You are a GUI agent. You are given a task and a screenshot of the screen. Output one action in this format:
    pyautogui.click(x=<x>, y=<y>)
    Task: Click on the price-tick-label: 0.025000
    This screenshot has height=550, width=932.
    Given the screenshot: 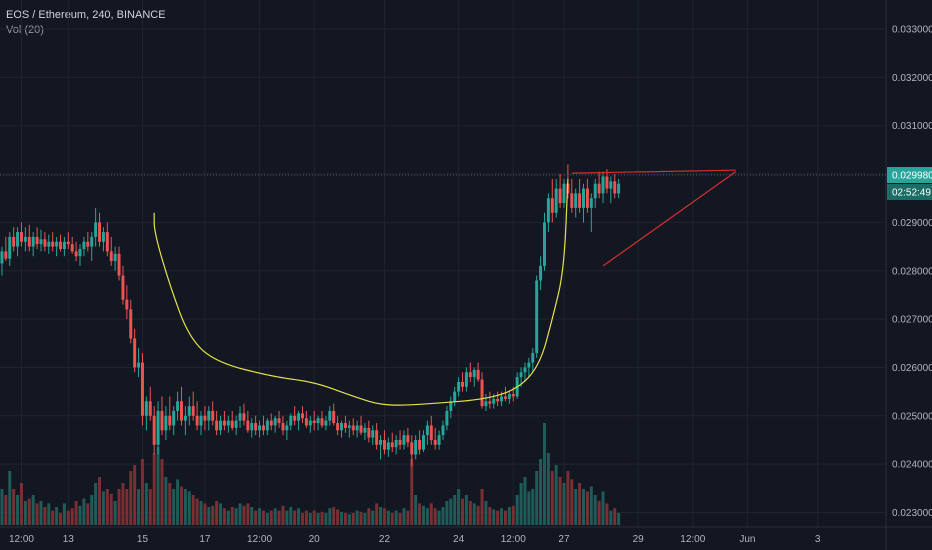 What is the action you would take?
    pyautogui.click(x=912, y=416)
    